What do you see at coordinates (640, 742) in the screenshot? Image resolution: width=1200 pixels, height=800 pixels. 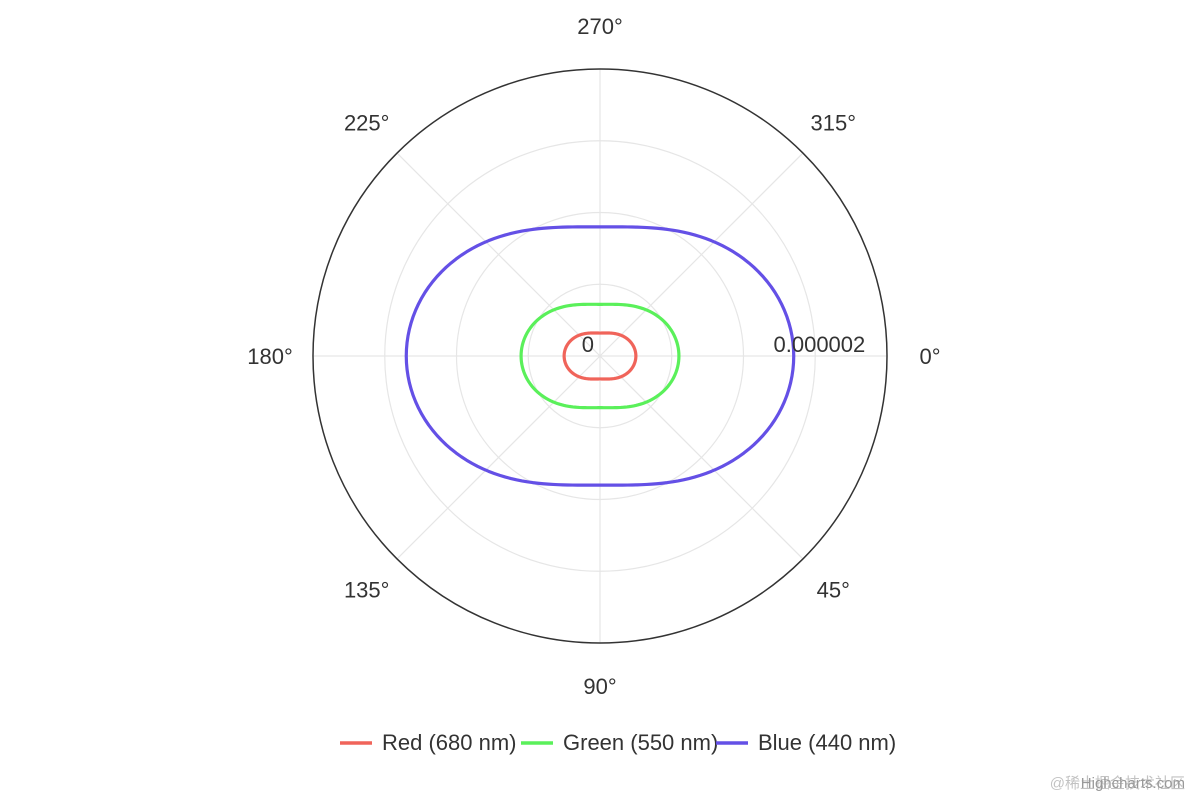 I see `legend-label-1: Green (550 nm)` at bounding box center [640, 742].